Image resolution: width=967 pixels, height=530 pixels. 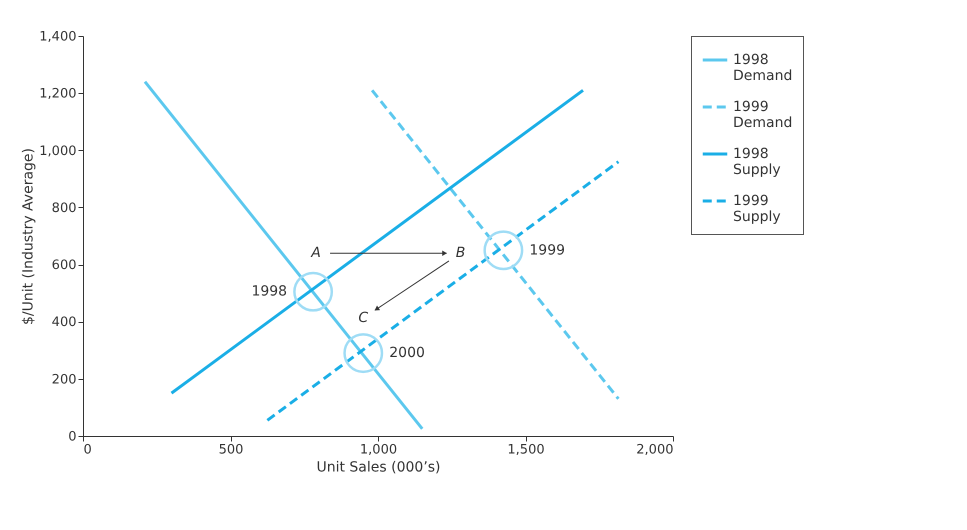 I want to click on y-tick-label: 1,200, so click(x=57, y=94).